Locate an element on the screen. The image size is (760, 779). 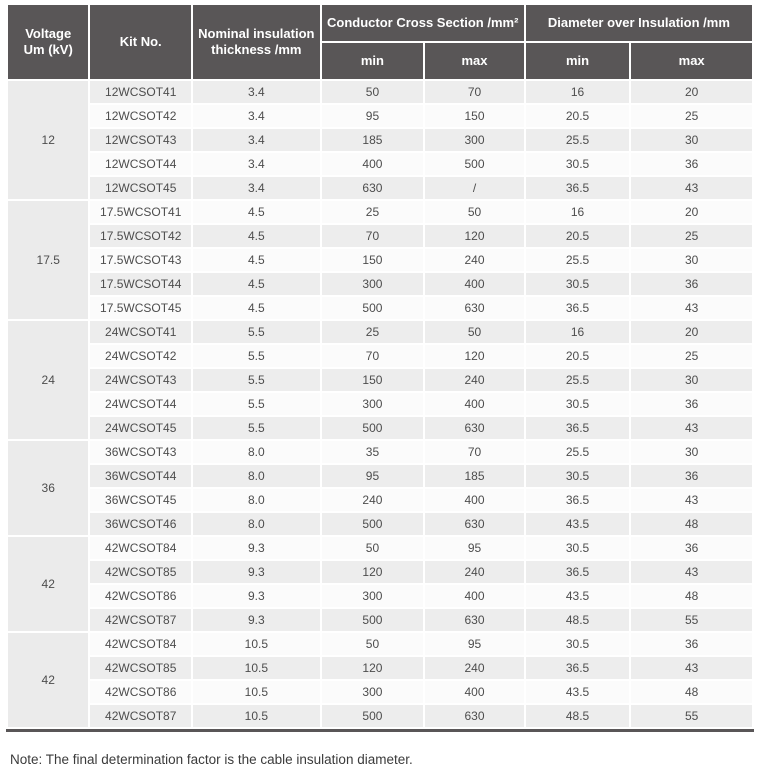
header-diameter-over-insulation: Diameter over Insulation /mm is located at coordinates (638, 23).